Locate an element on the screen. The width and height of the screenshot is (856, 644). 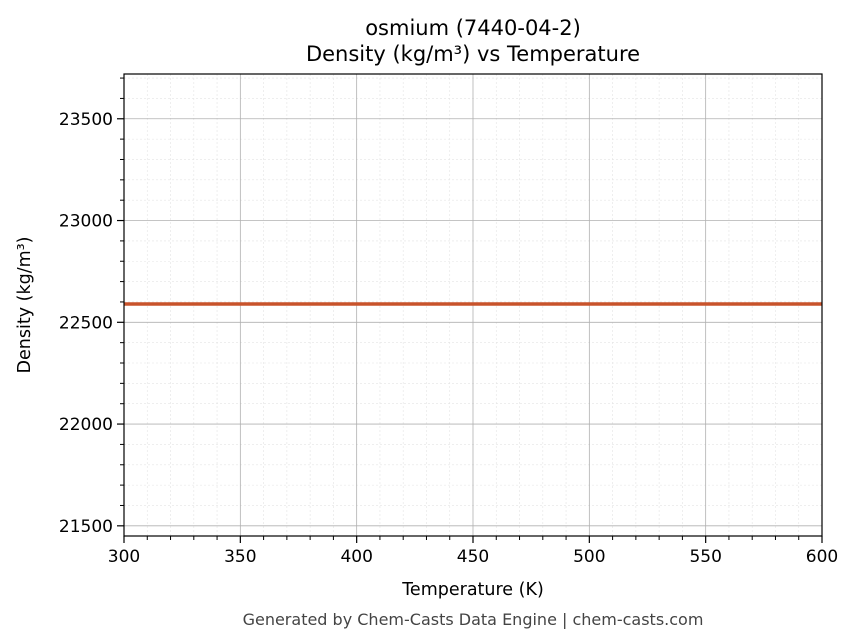
y-tick-label: 22500 is located at coordinates (86, 323).